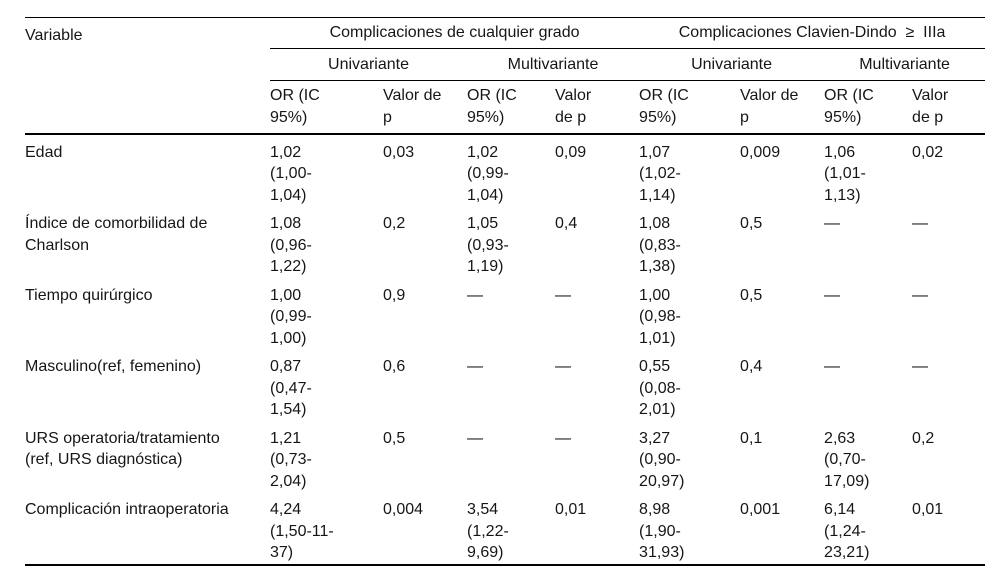 Image resolution: width=1000 pixels, height=566 pixels. I want to click on p-value-cell: 0,001, so click(782, 529).